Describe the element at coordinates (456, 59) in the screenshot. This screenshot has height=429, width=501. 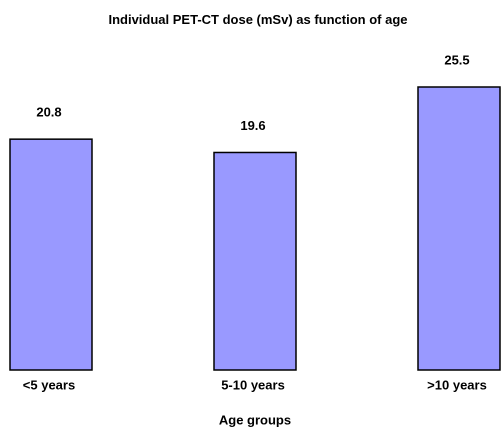
I see `data-label: 25.5` at that location.